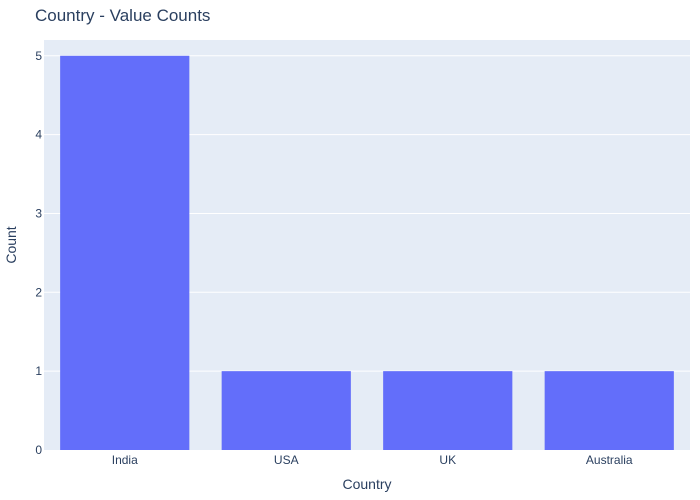 This screenshot has height=500, width=700. Describe the element at coordinates (38, 371) in the screenshot. I see `y-tick-label: 1` at that location.